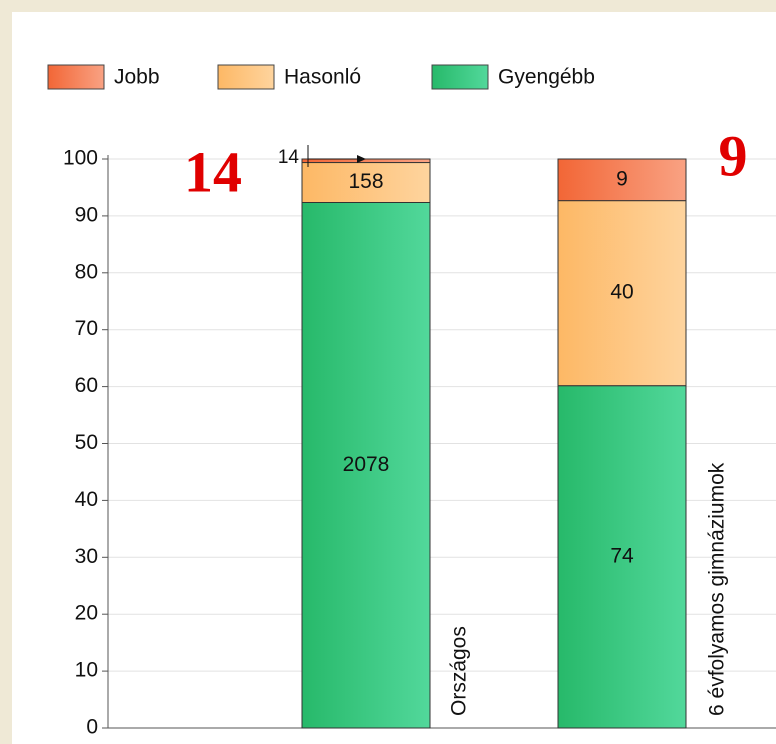 This screenshot has height=744, width=776. Describe the element at coordinates (80, 158) in the screenshot. I see `y-tick-label: 100` at that location.